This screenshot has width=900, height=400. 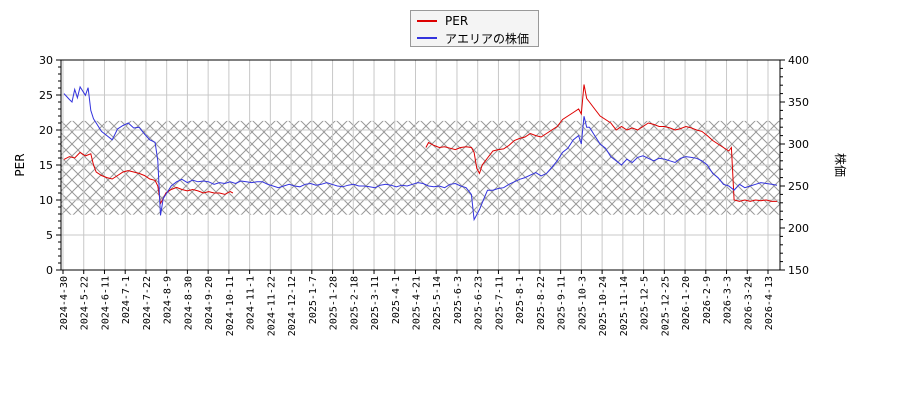 What do you see at coordinates (49, 270) in the screenshot?
I see `y-tick-label: 0` at bounding box center [49, 270].